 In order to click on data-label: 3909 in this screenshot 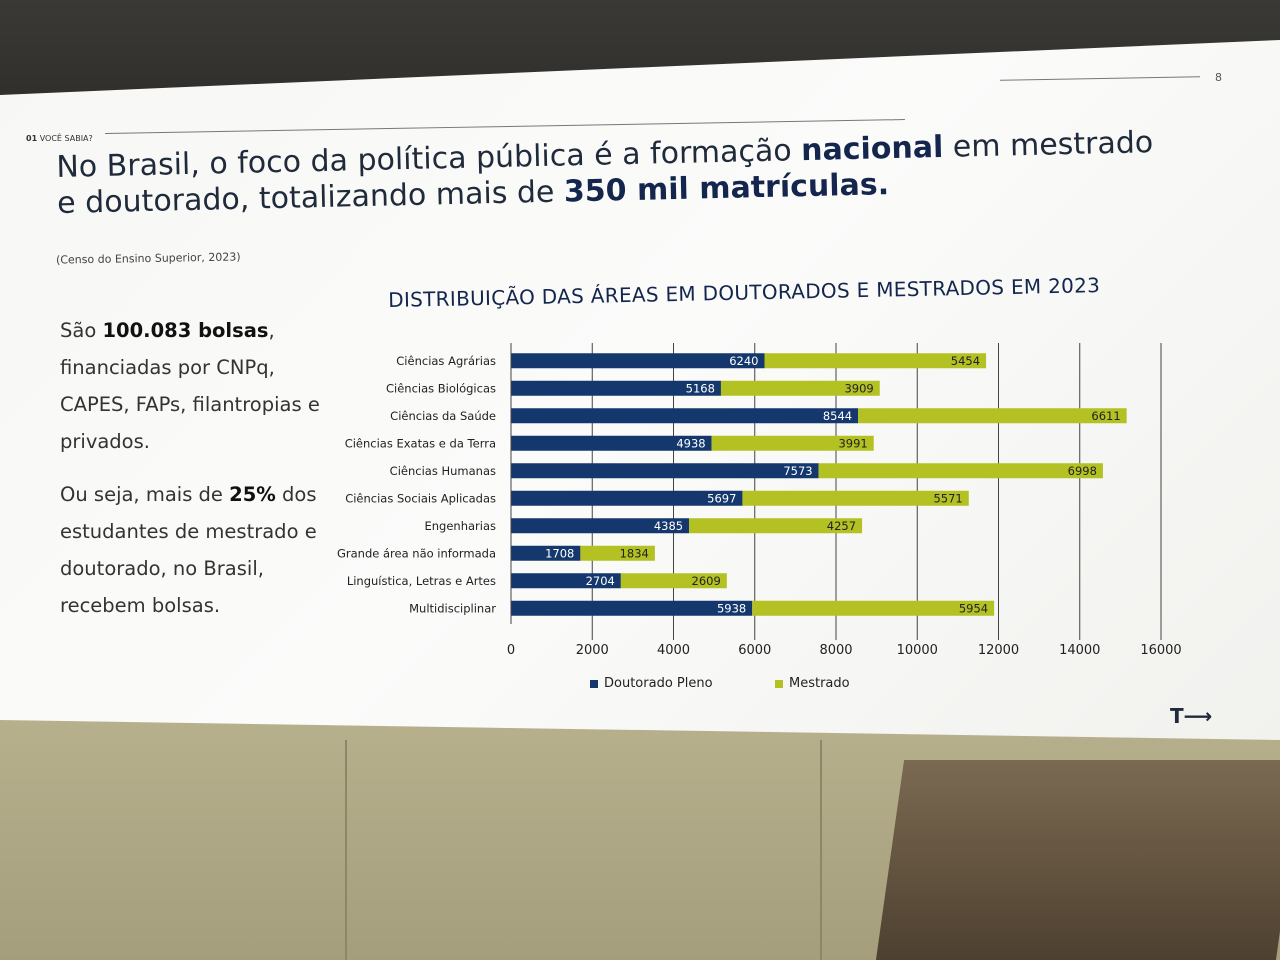, I will do `click(858, 388)`.